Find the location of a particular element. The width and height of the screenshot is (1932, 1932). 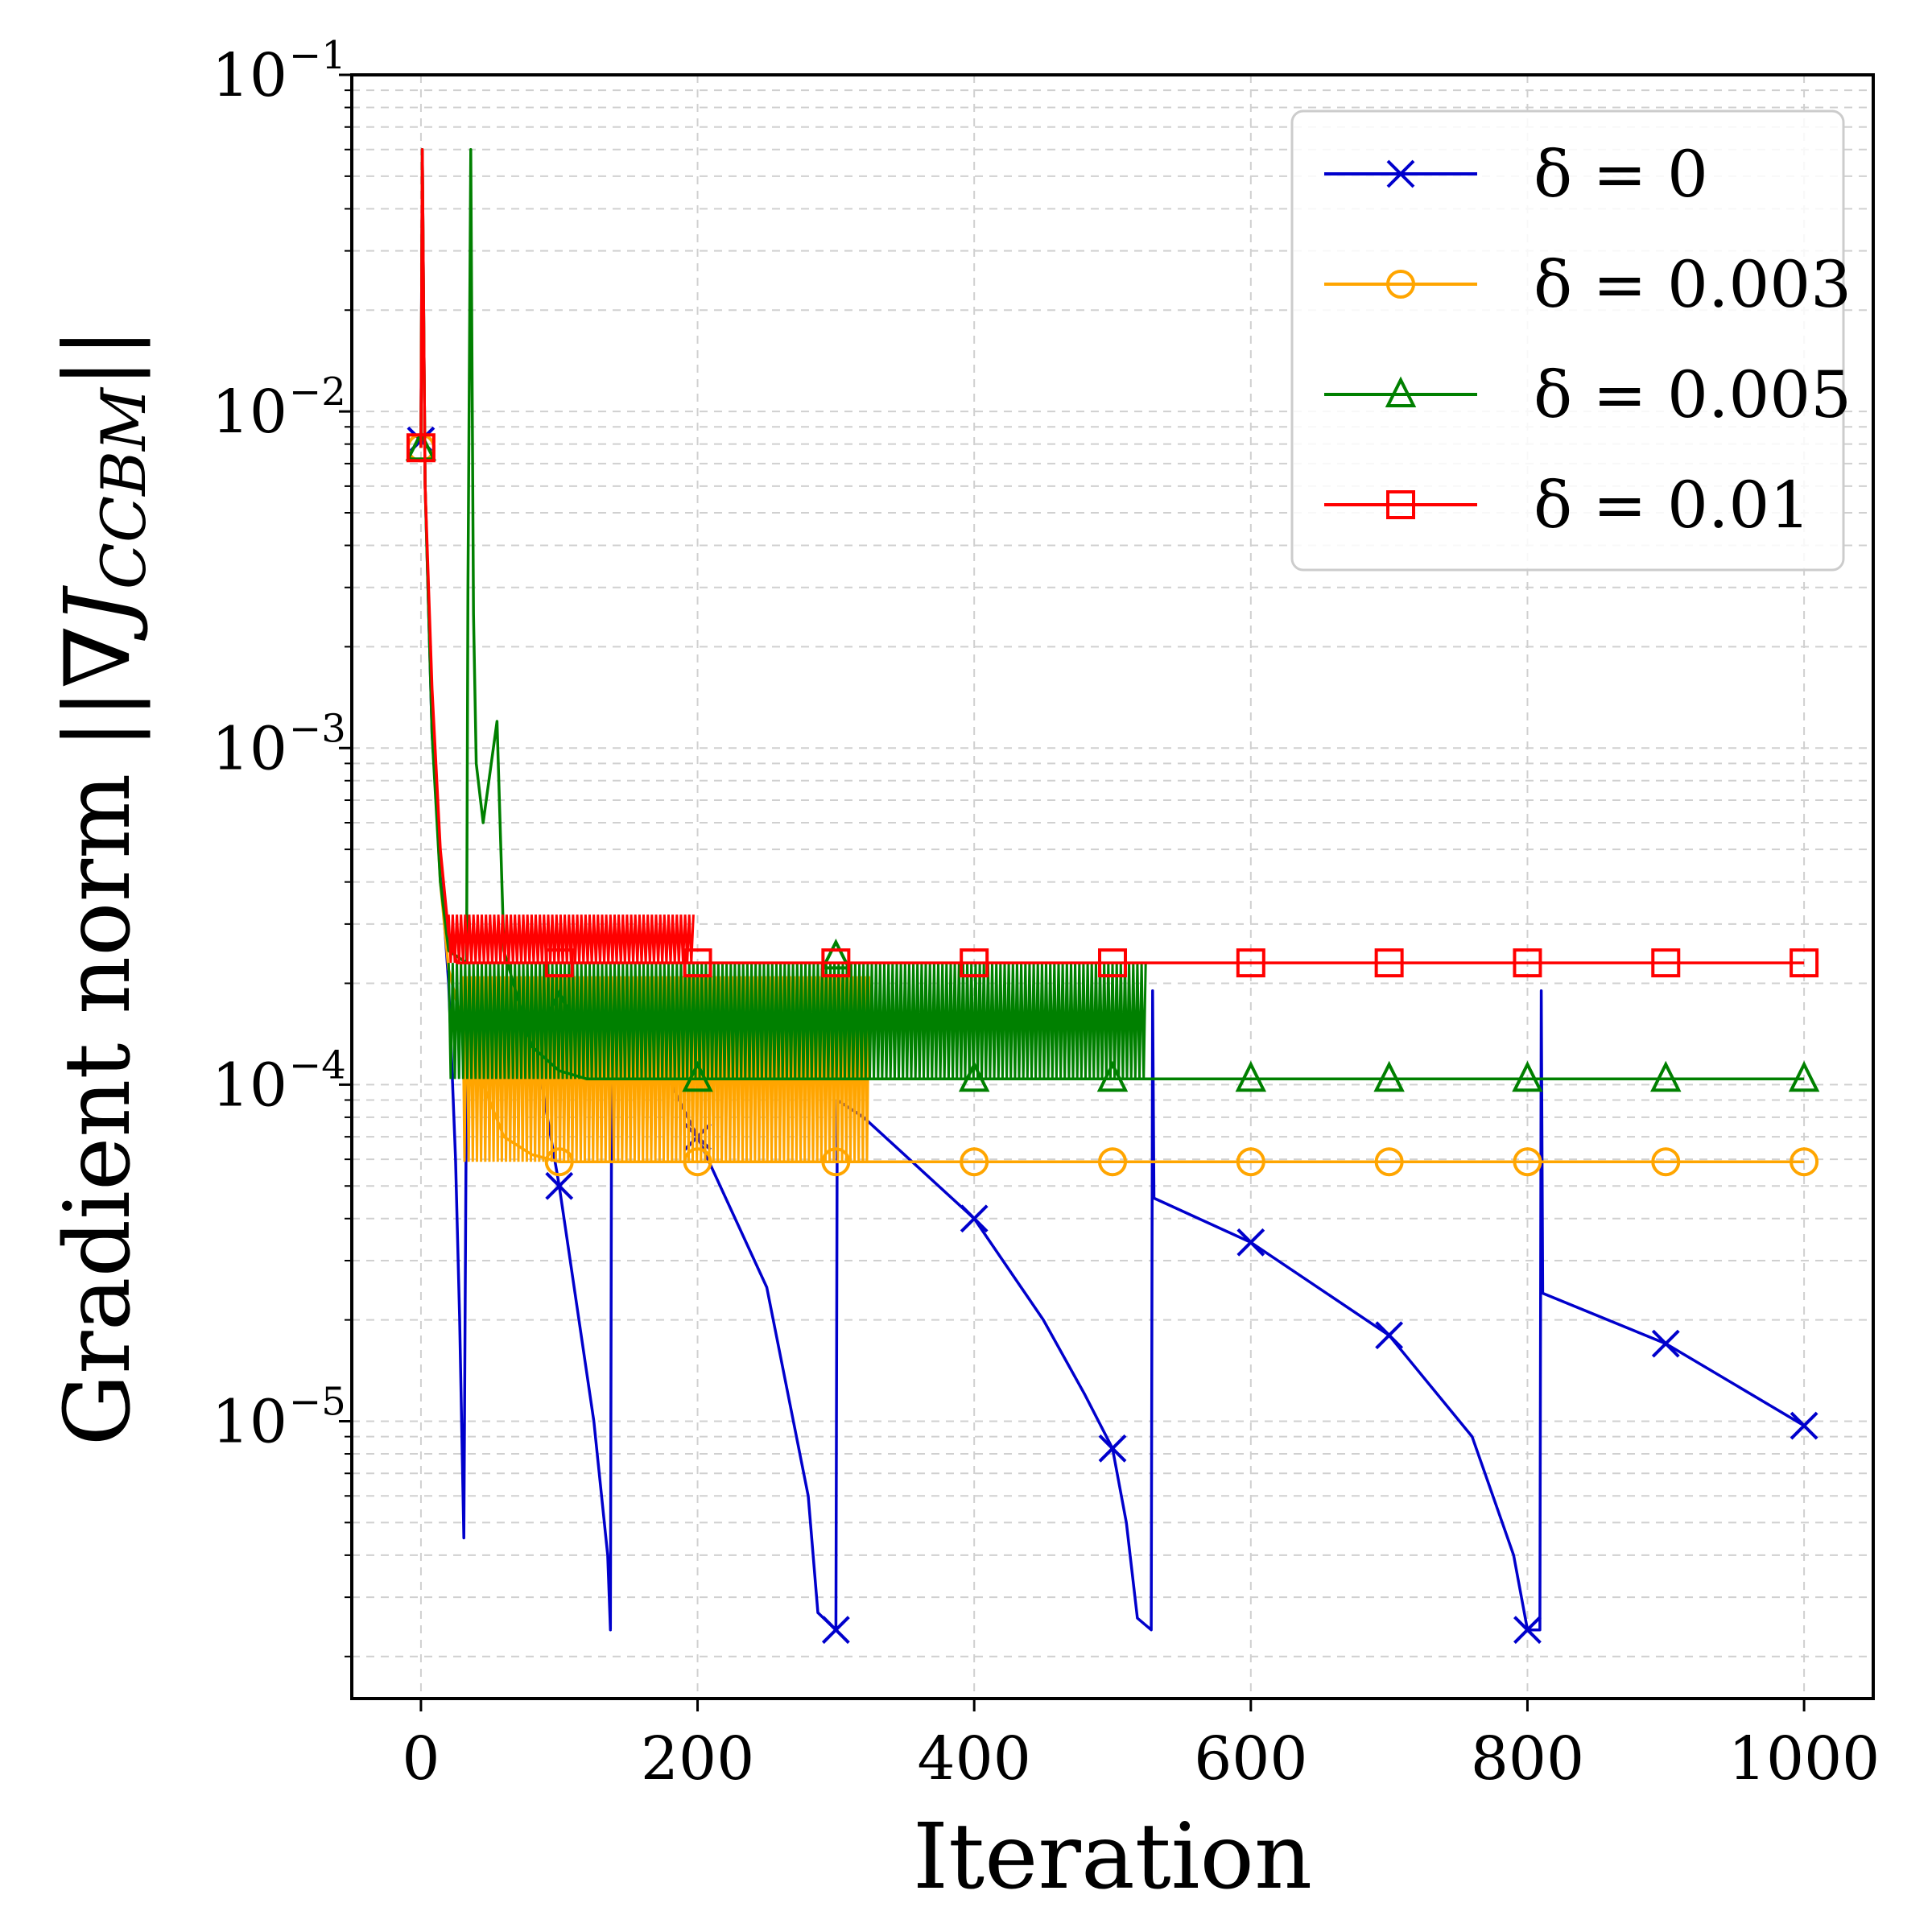

legend-box is located at coordinates (1567, 340).